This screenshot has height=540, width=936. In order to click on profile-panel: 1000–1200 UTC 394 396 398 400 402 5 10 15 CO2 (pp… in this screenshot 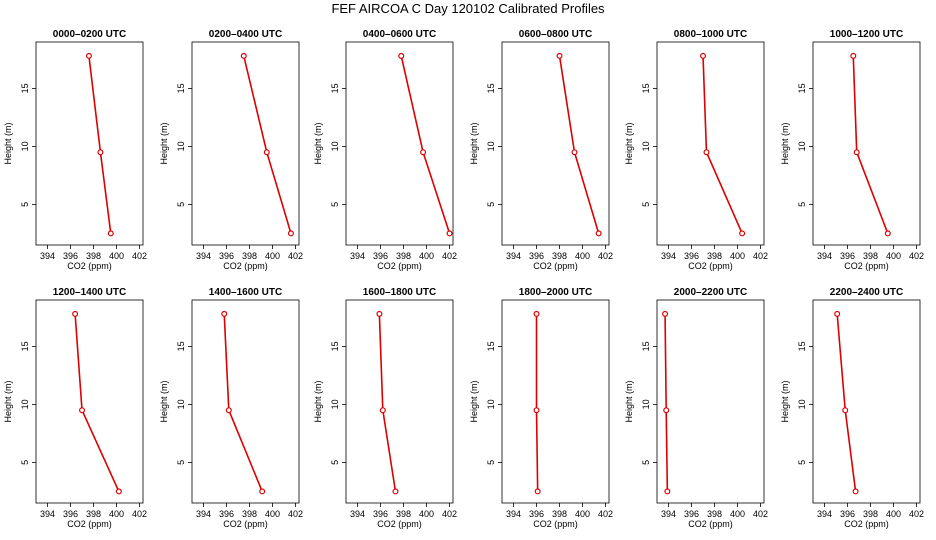, I will do `click(852, 150)`.